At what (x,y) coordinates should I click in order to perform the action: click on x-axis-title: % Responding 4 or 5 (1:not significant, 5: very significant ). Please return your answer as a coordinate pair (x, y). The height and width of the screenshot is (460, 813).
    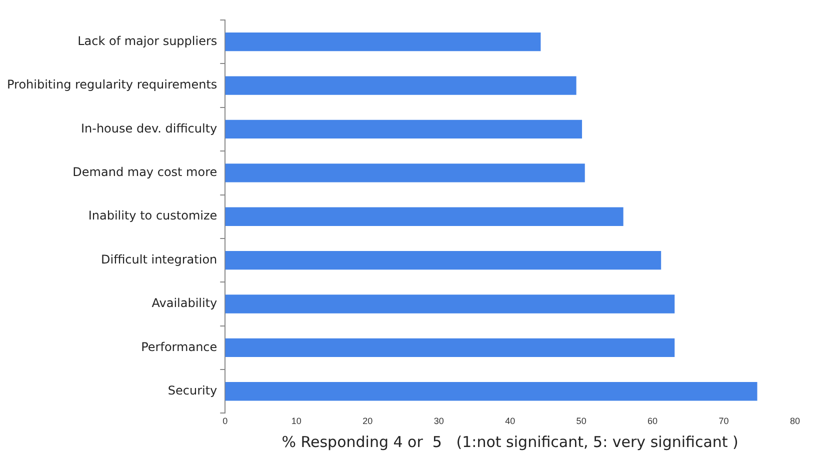
    Looking at the image, I should click on (510, 441).